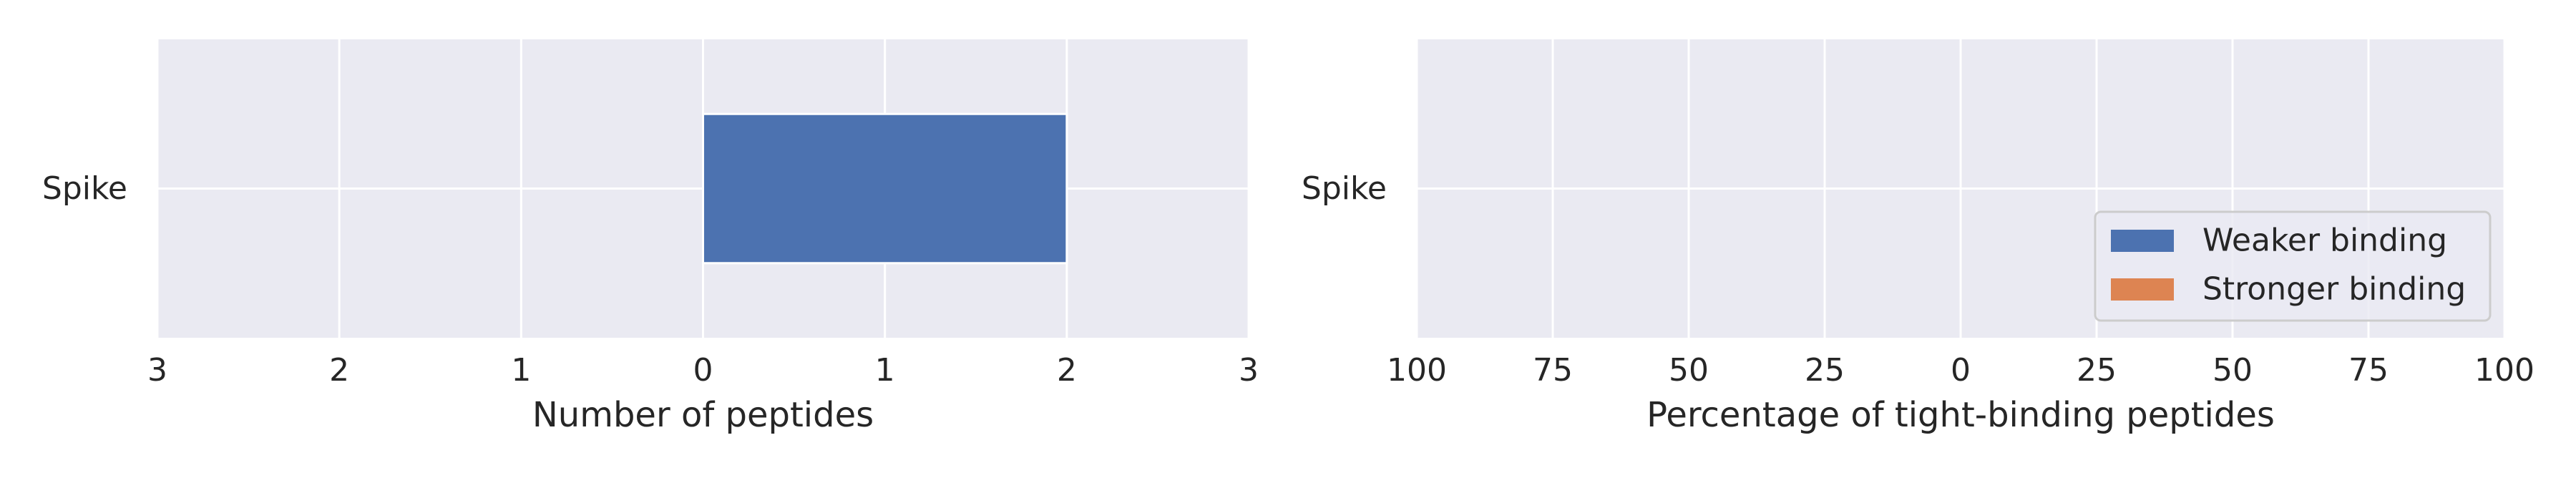  Describe the element at coordinates (2334, 289) in the screenshot. I see `legend-label: Stronger binding` at that location.